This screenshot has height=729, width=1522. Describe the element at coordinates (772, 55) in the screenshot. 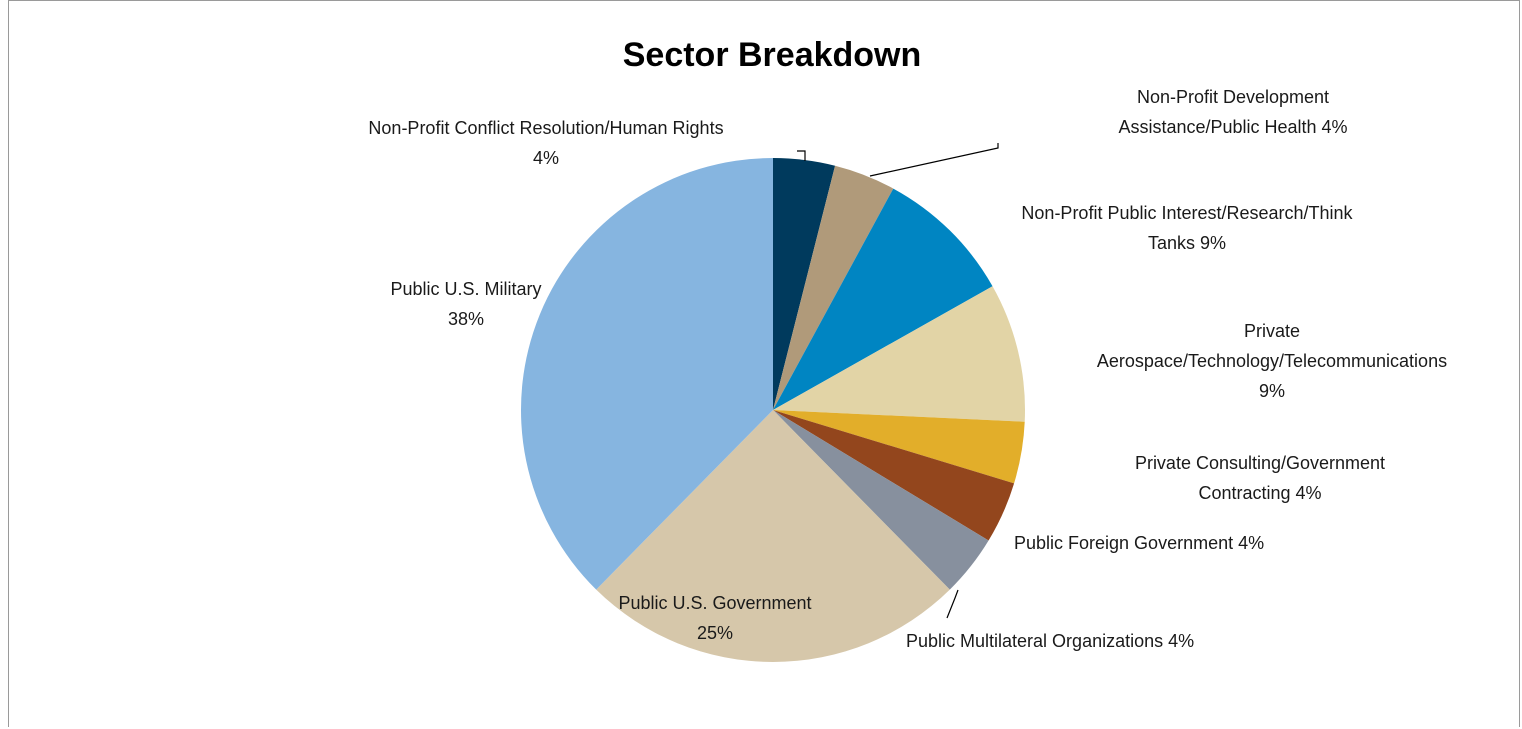

I see `chart-title: Sector Breakdown` at that location.